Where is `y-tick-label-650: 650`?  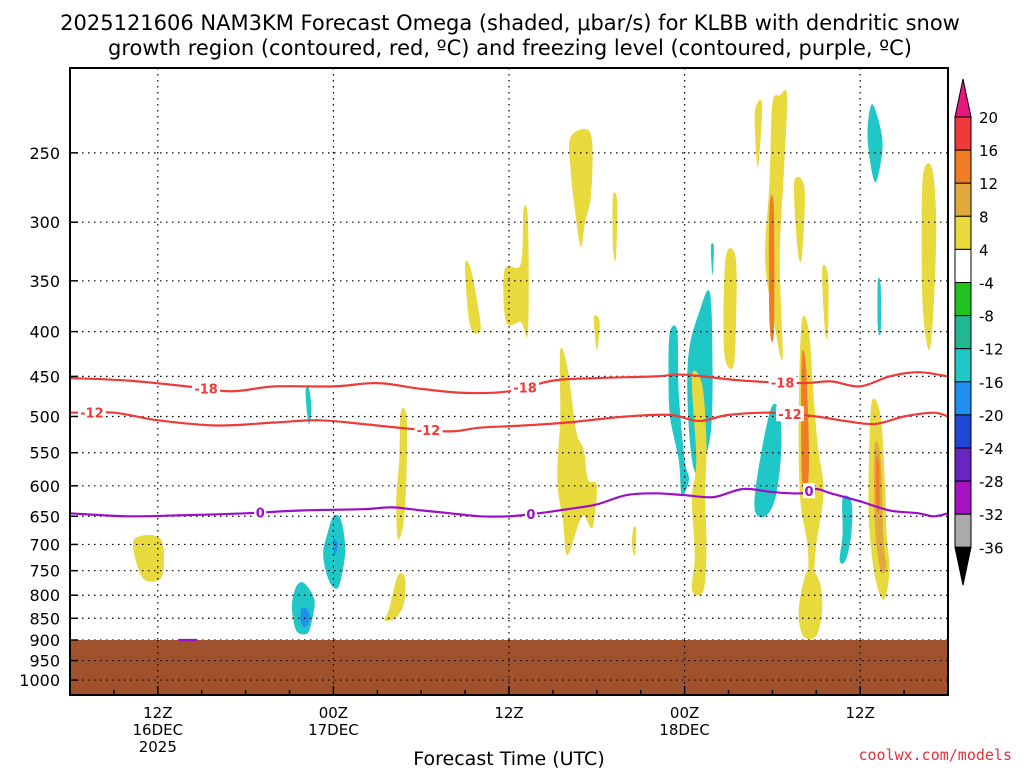
y-tick-label-650: 650 is located at coordinates (44, 516).